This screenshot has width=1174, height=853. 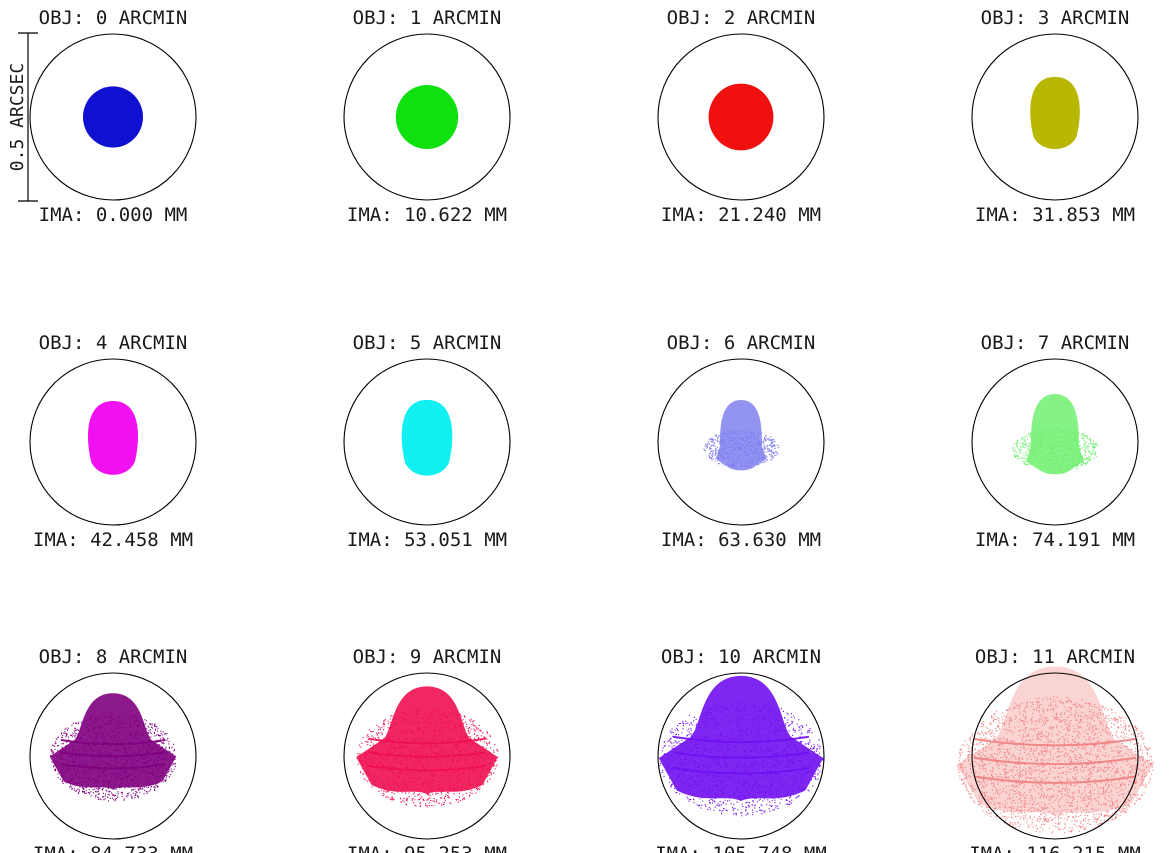 What do you see at coordinates (1055, 18) in the screenshot?
I see `object-field-label: OBJ: 3 ARCMIN` at bounding box center [1055, 18].